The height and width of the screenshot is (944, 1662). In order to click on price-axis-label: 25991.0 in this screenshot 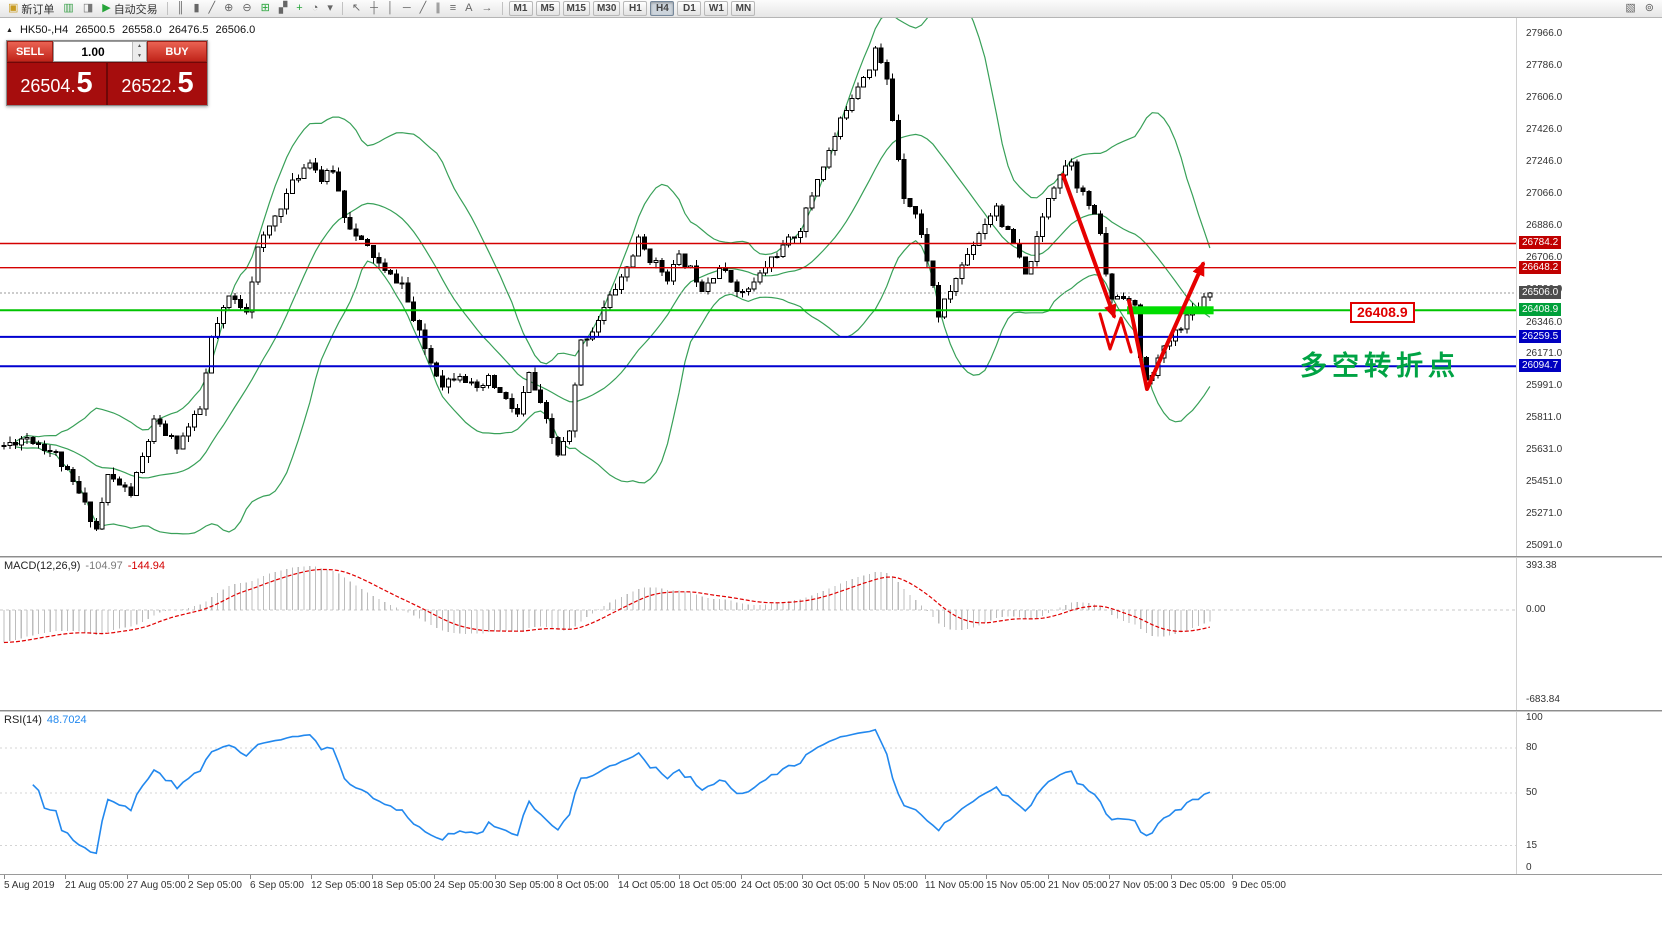, I will do `click(1544, 385)`.